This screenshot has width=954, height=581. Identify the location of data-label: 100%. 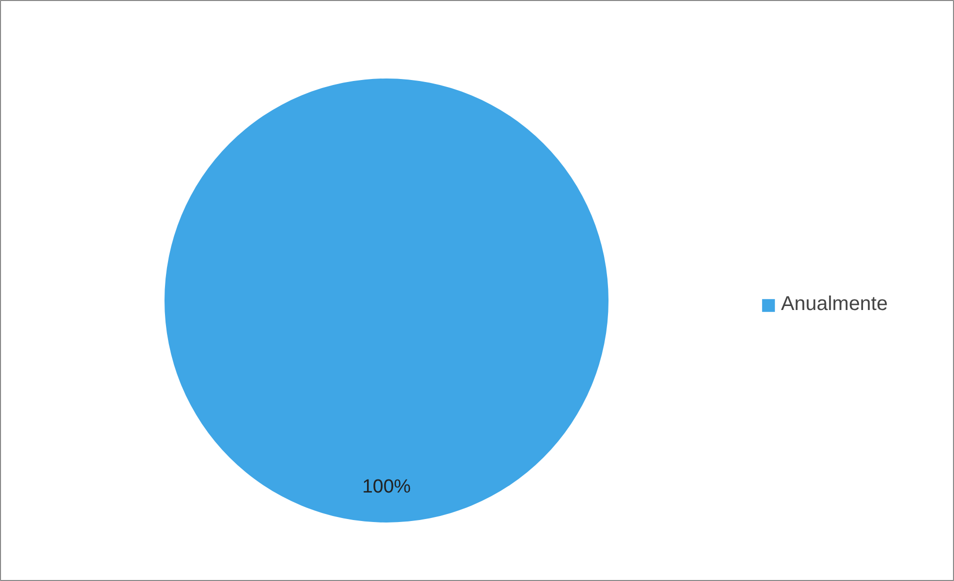
(386, 487).